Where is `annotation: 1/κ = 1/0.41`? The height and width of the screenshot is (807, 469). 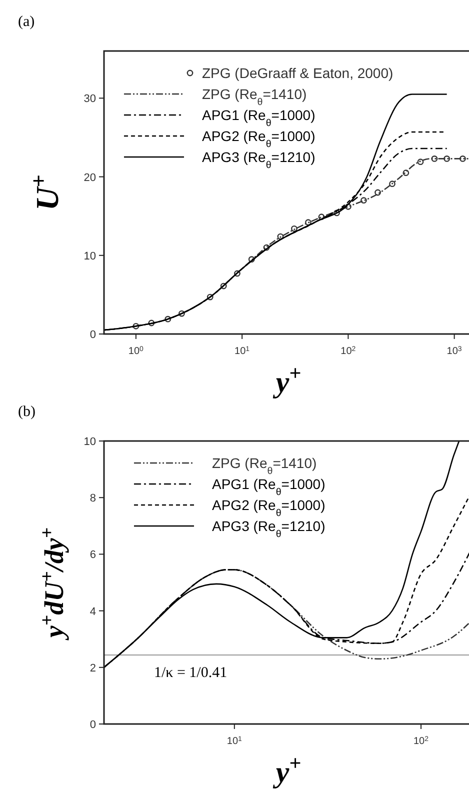
annotation: 1/κ = 1/0.41 is located at coordinates (191, 672).